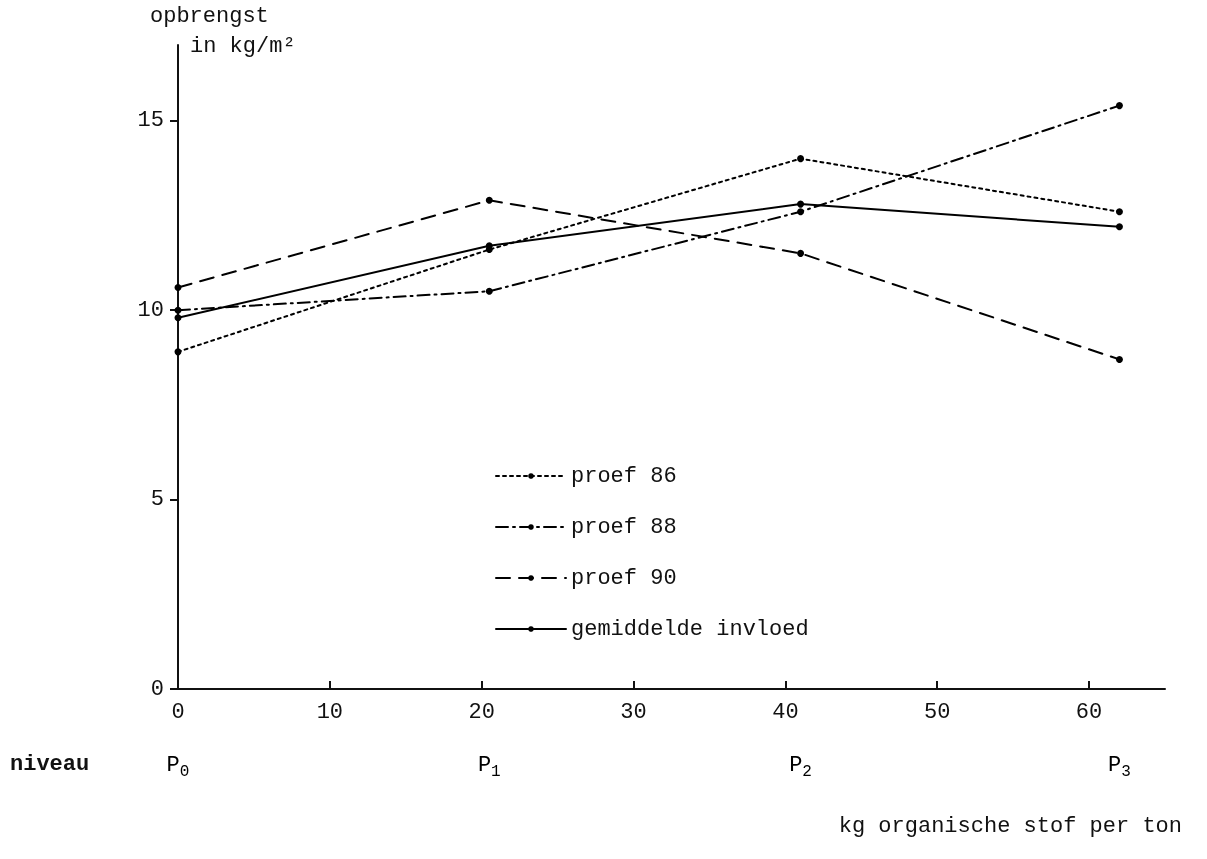 Image resolution: width=1207 pixels, height=859 pixels. I want to click on y-tick-label: 10, so click(150, 310).